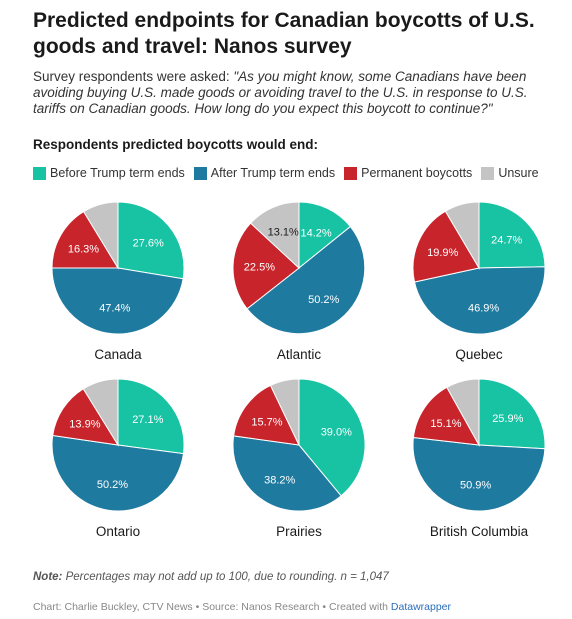 This screenshot has width=572, height=619. What do you see at coordinates (306, 280) in the screenshot?
I see `pie-slice-atlantic-after-trump-term-ends` at bounding box center [306, 280].